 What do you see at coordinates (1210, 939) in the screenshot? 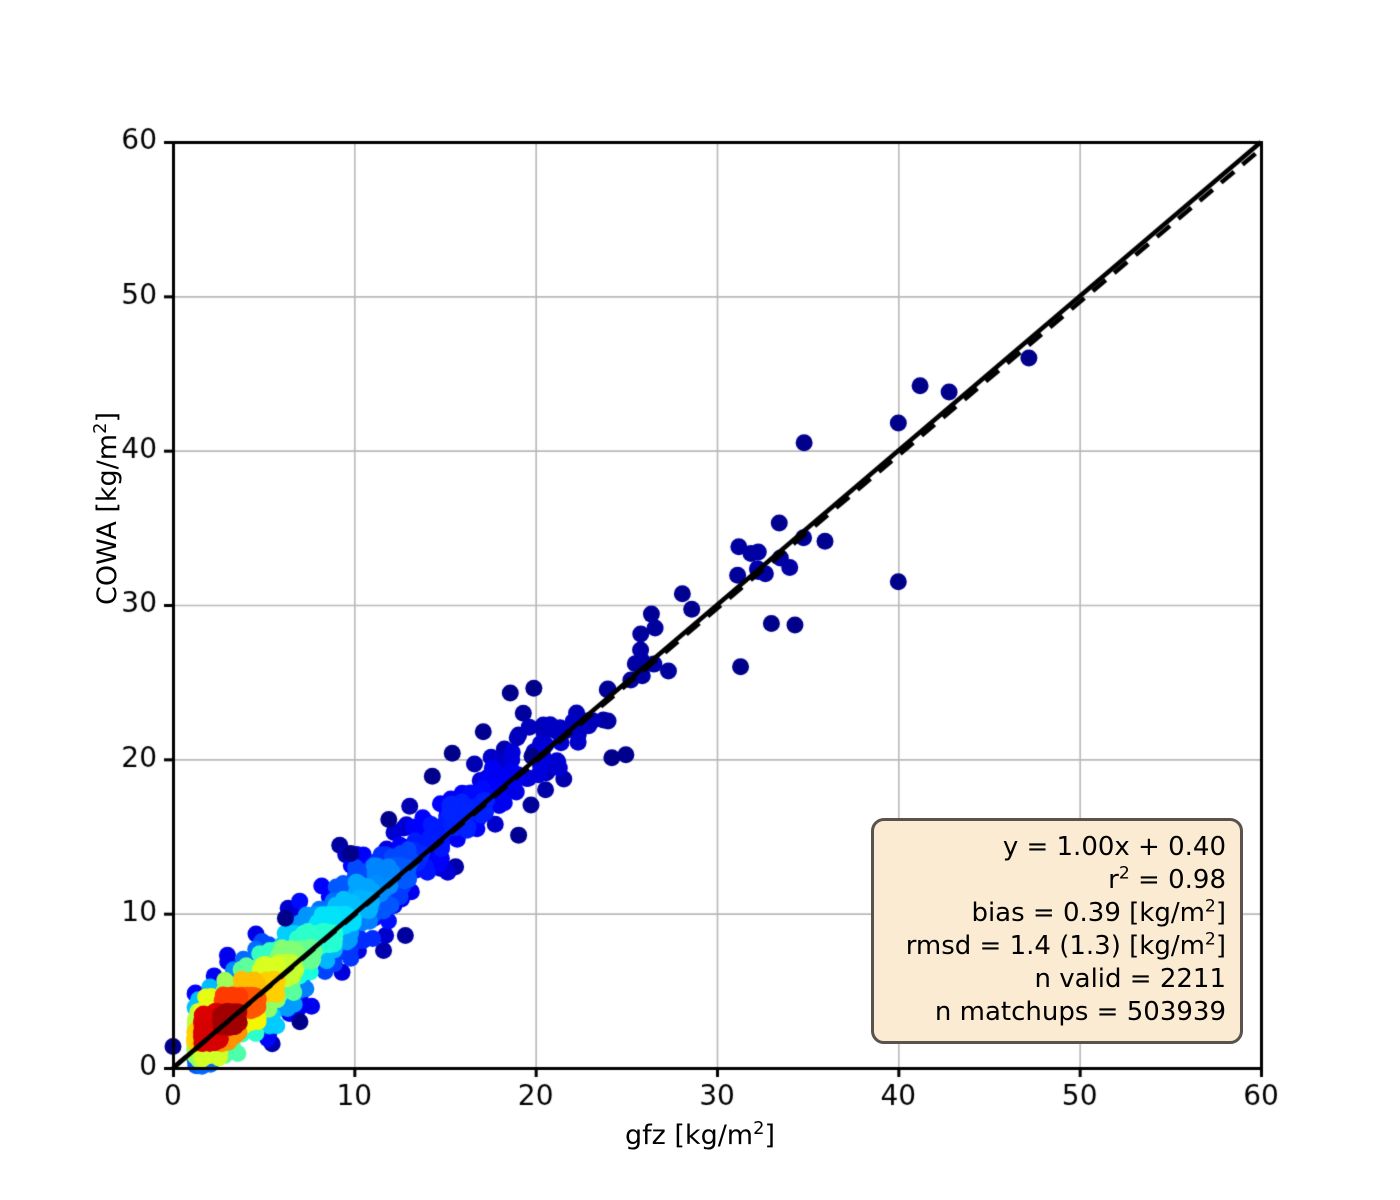
I see `stat-rmsd-superscript: 2` at bounding box center [1210, 939].